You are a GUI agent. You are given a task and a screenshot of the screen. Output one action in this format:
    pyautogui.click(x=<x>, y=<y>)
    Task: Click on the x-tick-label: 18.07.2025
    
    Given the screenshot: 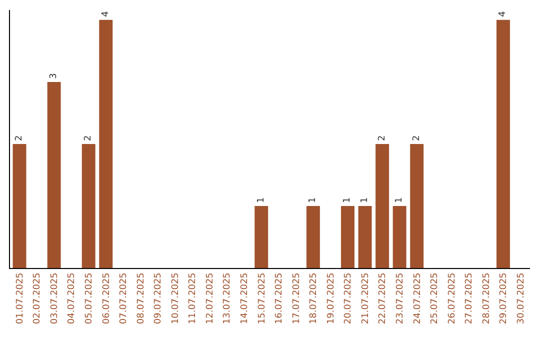 What is the action you would take?
    pyautogui.click(x=314, y=298)
    